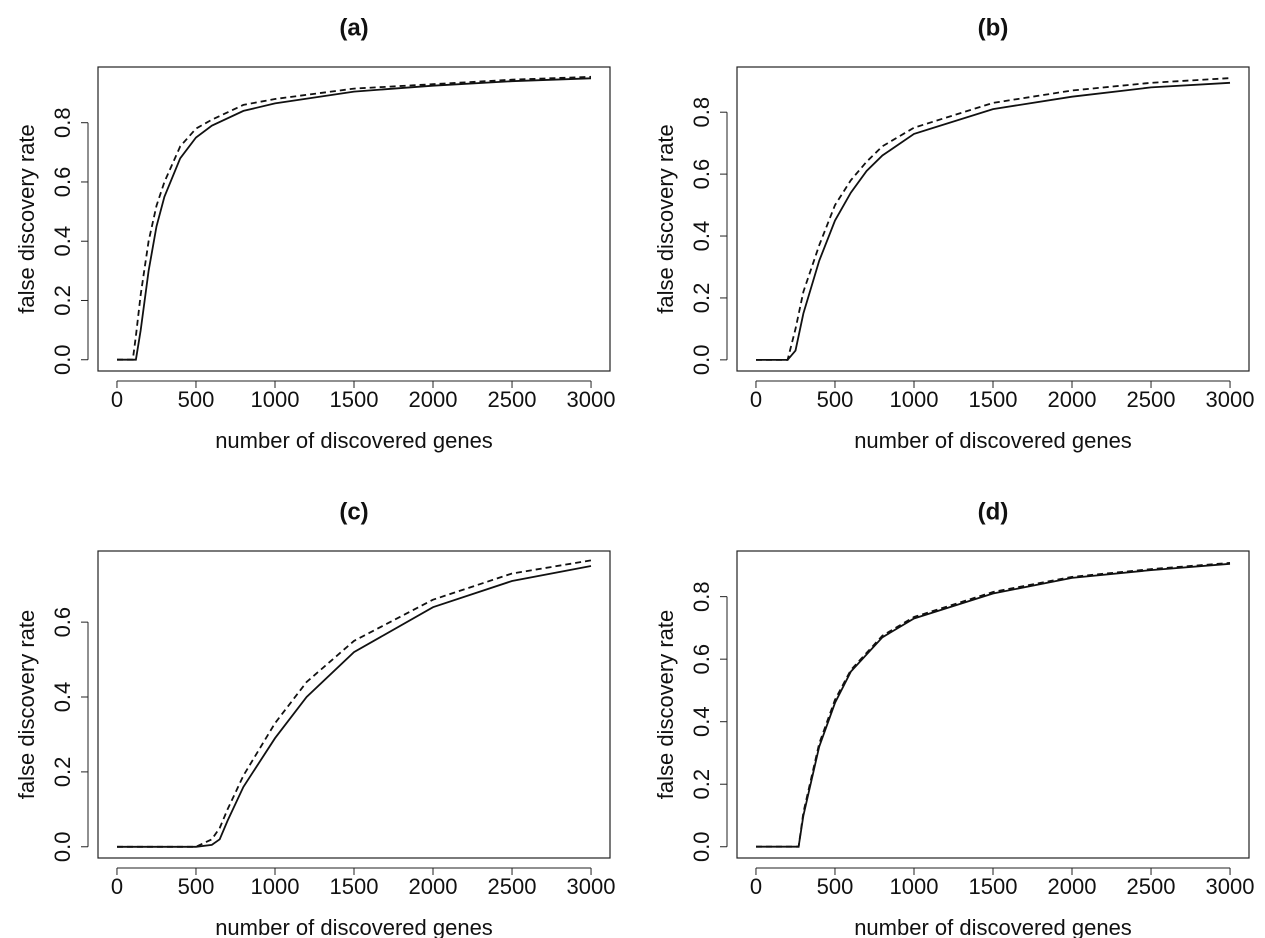 The height and width of the screenshot is (938, 1265). I want to click on chart-title: (c), so click(353, 511).